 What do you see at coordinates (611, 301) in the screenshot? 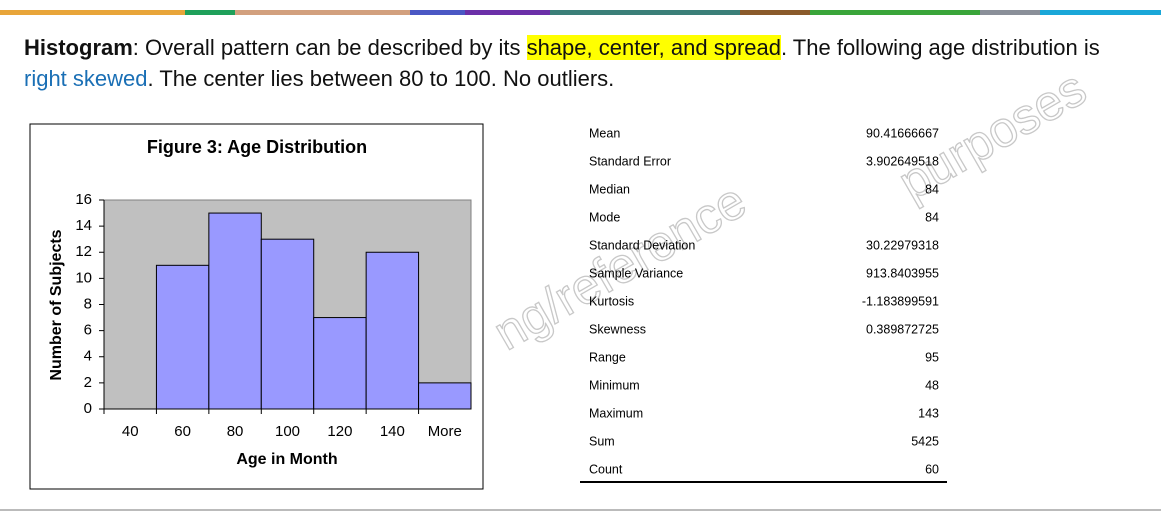
I see `stat-label: Kurtosis` at bounding box center [611, 301].